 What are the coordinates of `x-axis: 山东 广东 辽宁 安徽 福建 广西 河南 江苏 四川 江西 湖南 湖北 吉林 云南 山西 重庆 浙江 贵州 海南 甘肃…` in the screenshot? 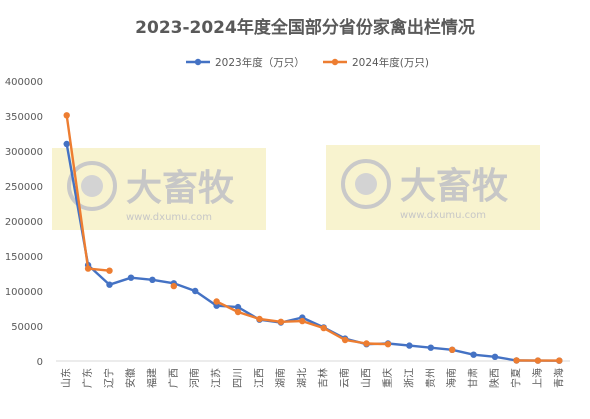 It's located at (313, 374).